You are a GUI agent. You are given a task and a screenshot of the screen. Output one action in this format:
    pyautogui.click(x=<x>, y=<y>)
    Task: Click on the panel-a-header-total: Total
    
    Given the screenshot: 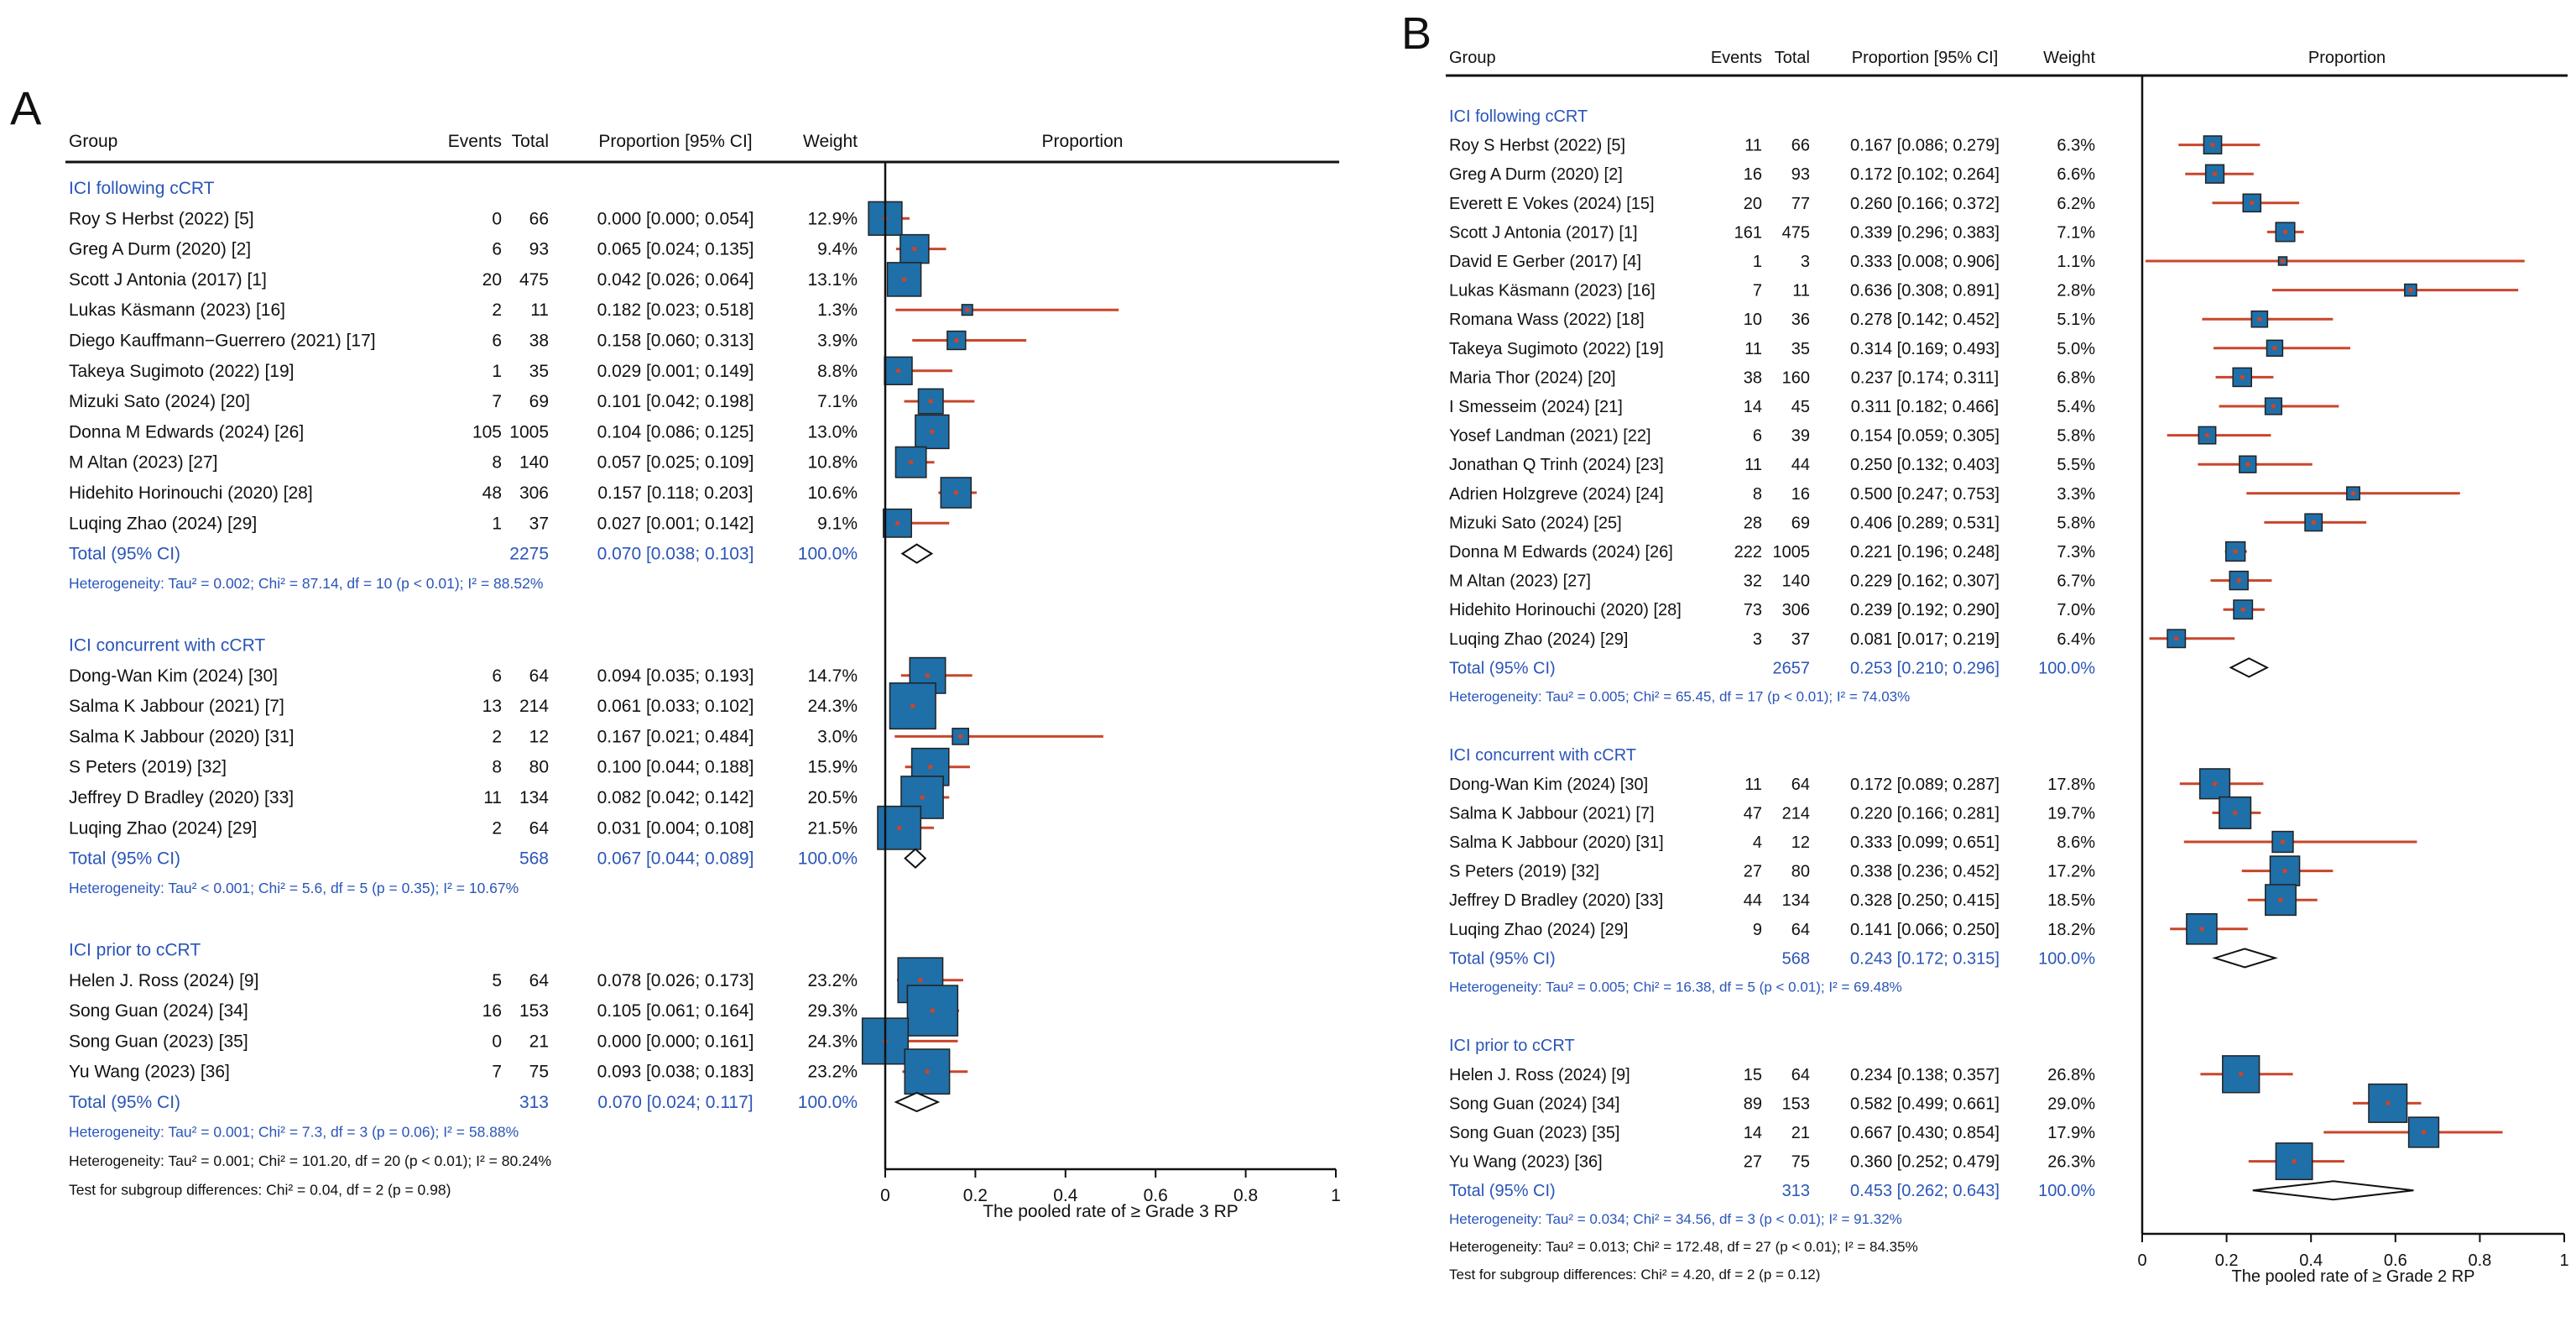 What is the action you would take?
    pyautogui.click(x=530, y=142)
    